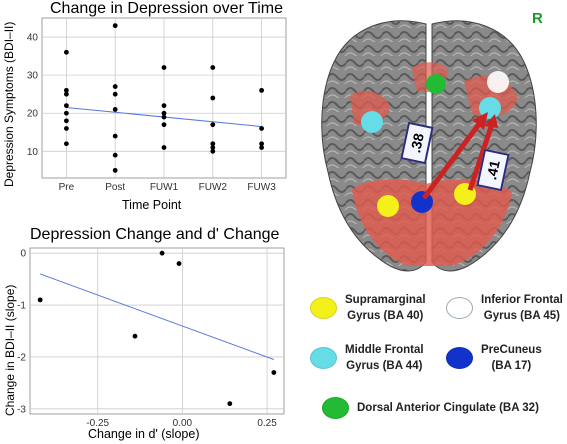  What do you see at coordinates (9, 104) in the screenshot?
I see `y-axis-label: Depression Symptoms (BDI–II)` at bounding box center [9, 104].